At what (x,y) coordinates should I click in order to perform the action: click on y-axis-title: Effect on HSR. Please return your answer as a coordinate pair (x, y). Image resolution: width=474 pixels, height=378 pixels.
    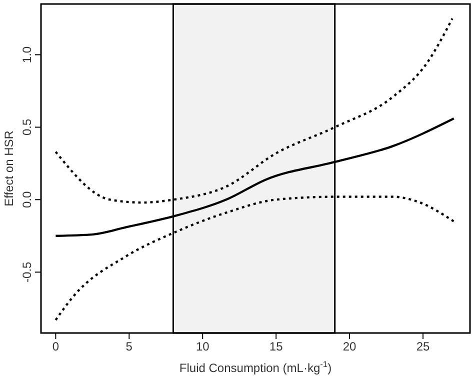
    Looking at the image, I should click on (9, 168).